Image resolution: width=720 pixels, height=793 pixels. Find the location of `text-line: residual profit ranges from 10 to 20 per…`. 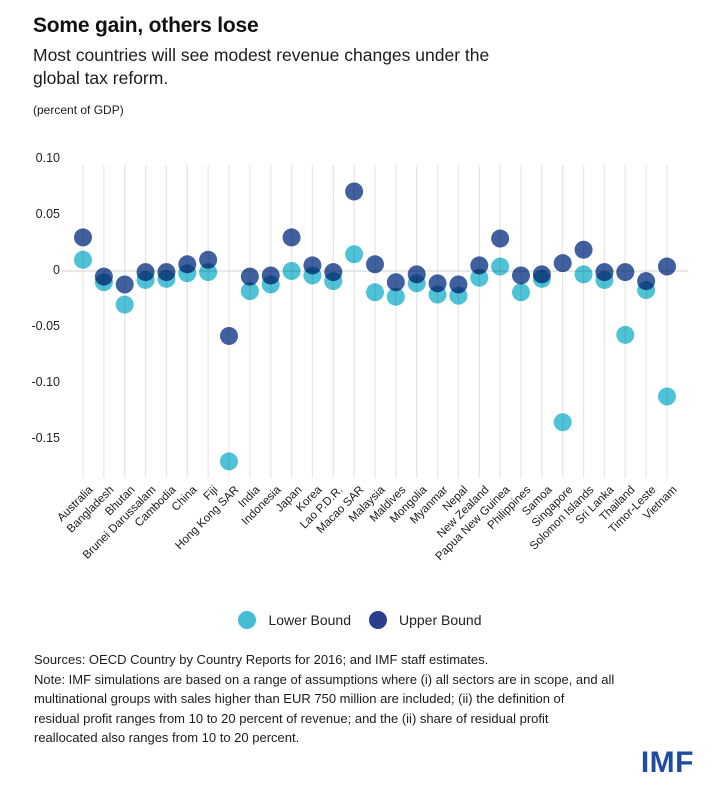

text-line: residual profit ranges from 10 to 20 per… is located at coordinates (291, 718).